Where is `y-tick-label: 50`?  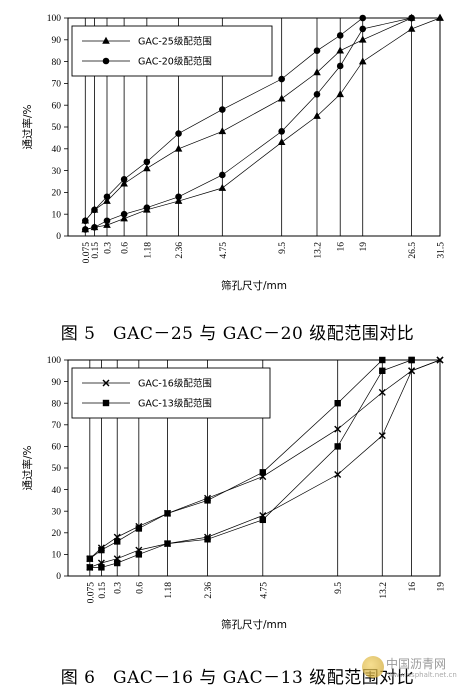 y-tick-label: 50 is located at coordinates (57, 128).